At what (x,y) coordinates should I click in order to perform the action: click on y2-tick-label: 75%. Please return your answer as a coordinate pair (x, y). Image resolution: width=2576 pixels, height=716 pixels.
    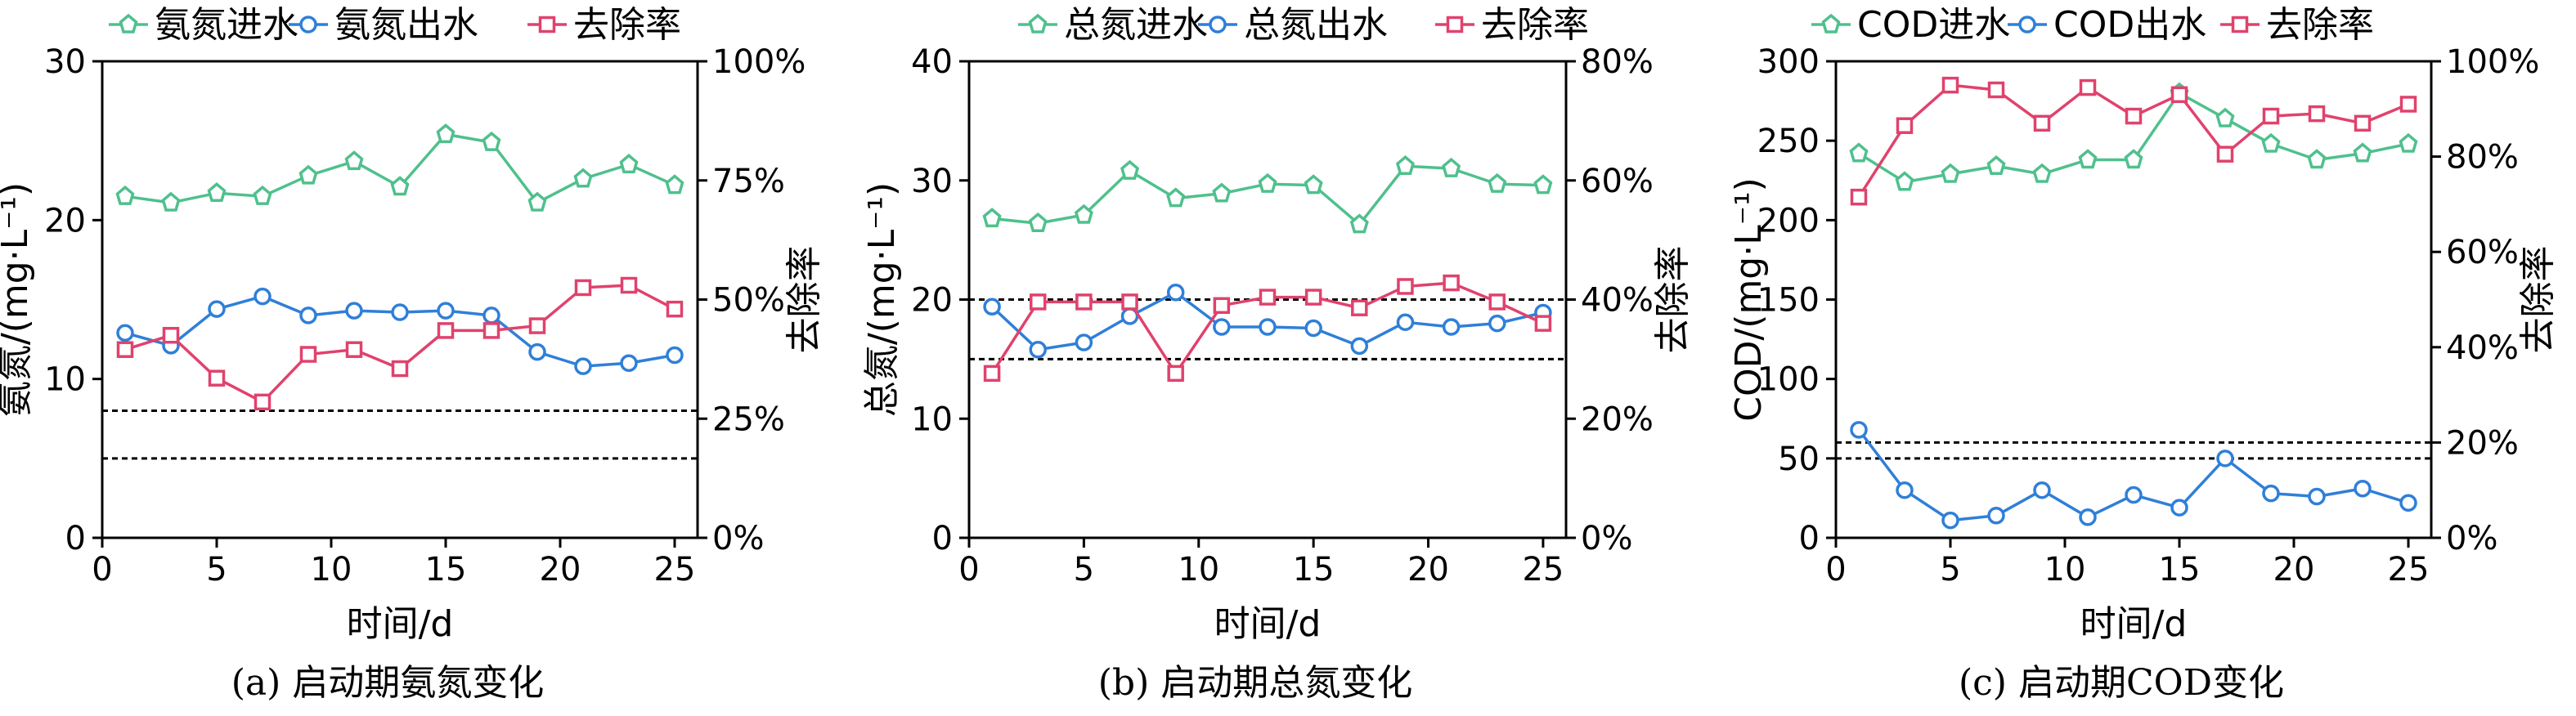
    Looking at the image, I should click on (748, 181).